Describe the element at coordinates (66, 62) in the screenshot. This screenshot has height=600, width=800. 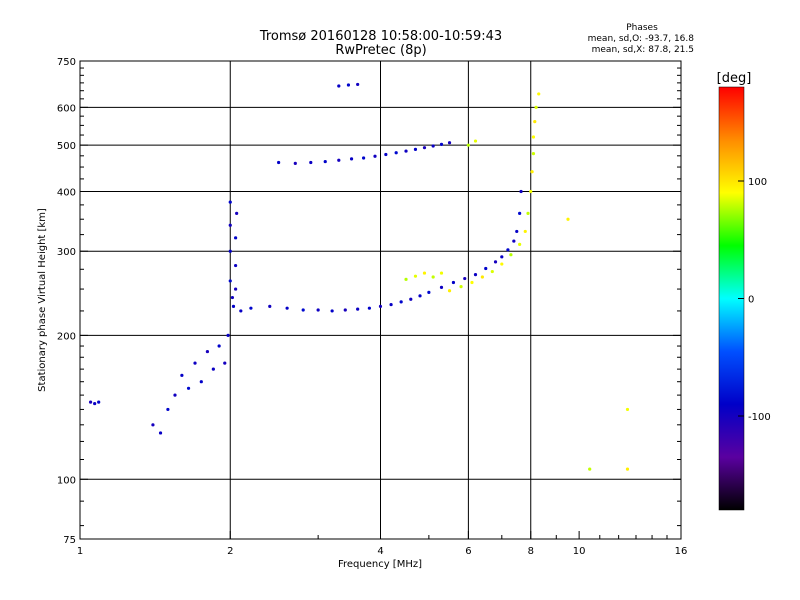
I see `y-tick-label: 750` at that location.